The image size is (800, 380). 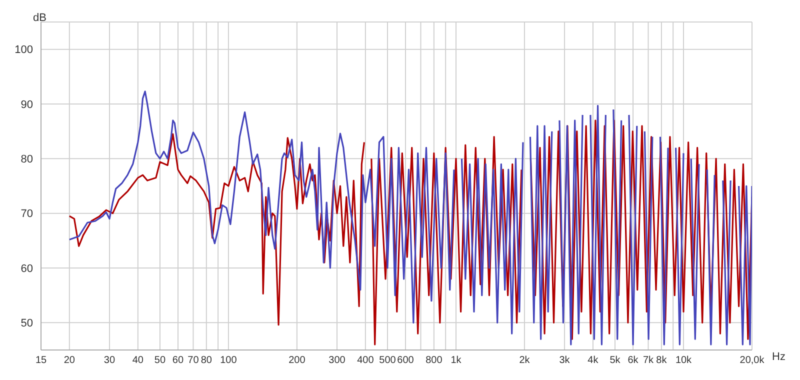 What do you see at coordinates (594, 360) in the screenshot?
I see `x-tick-label: 4k` at bounding box center [594, 360].